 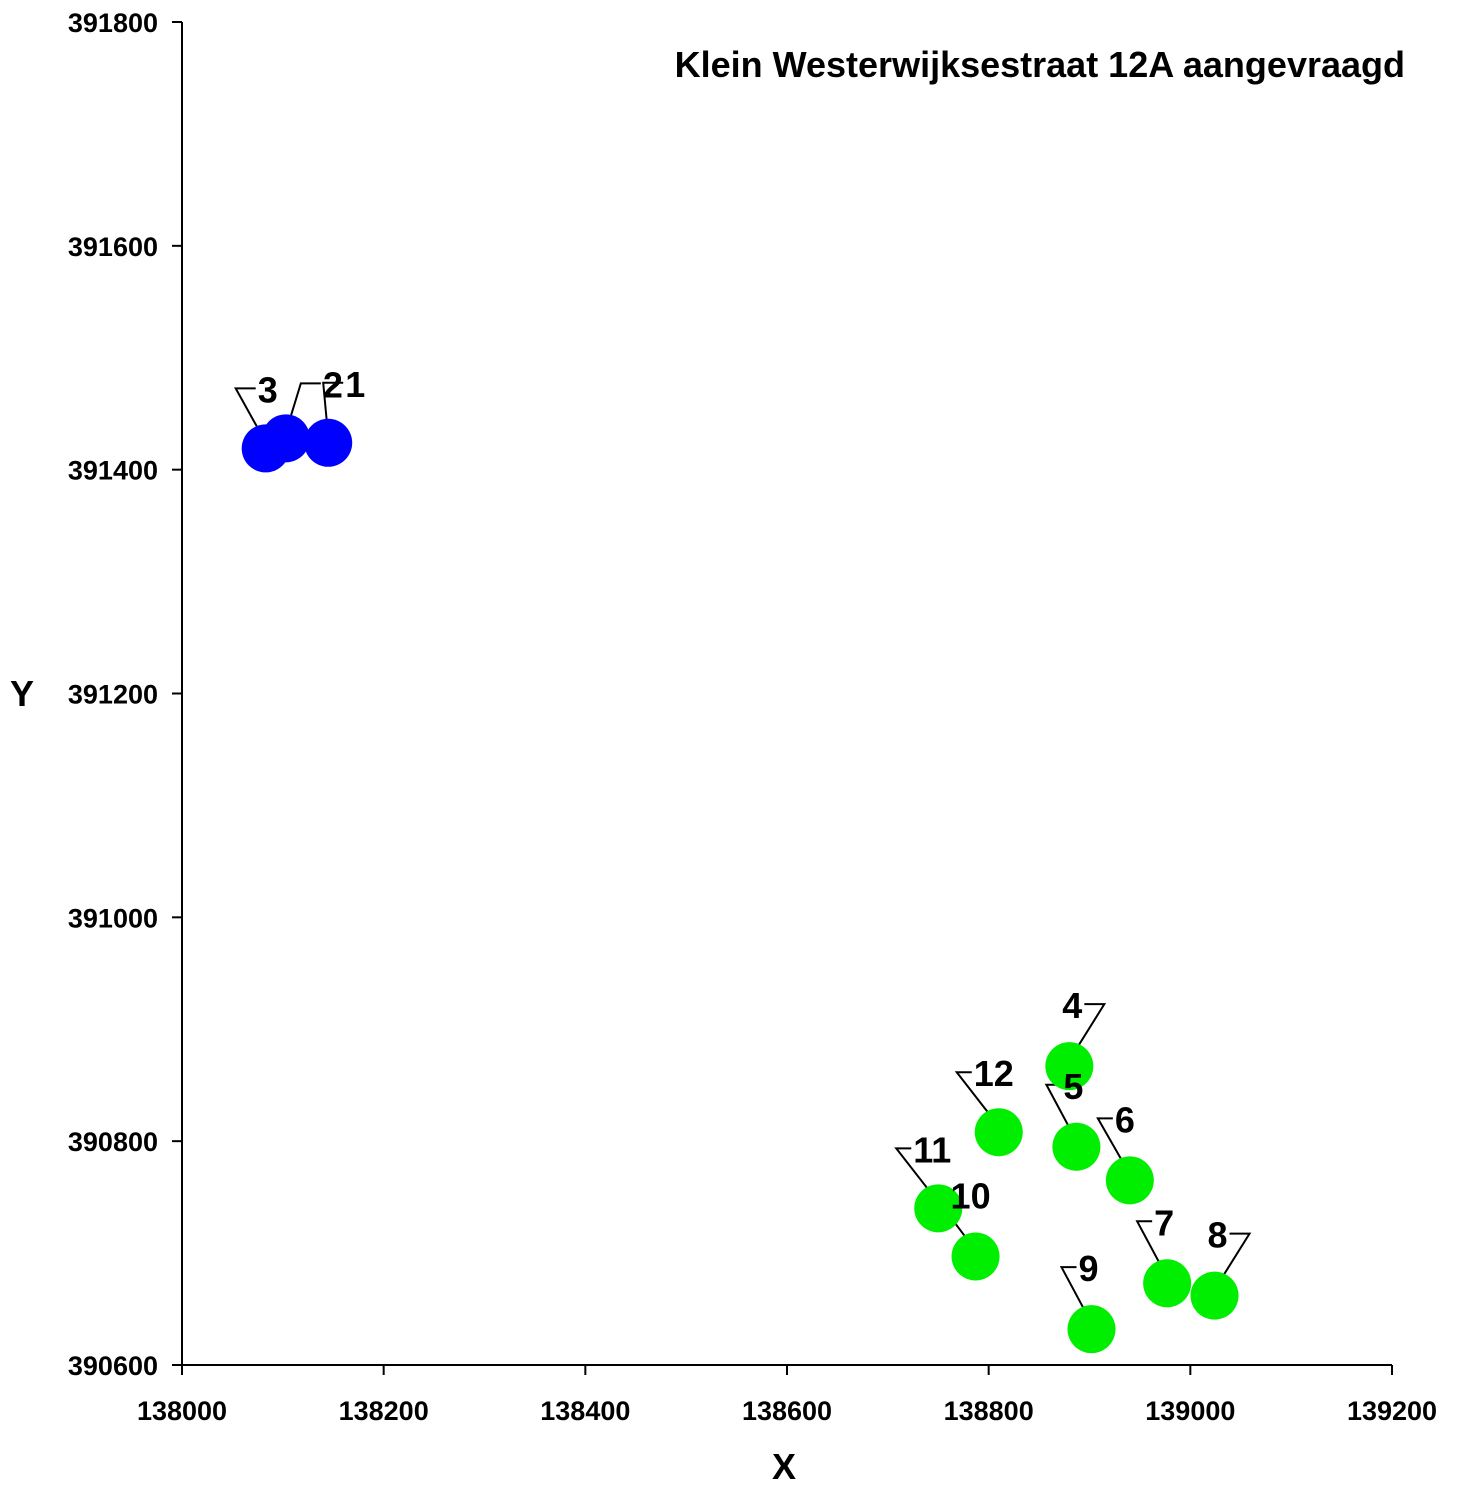 What do you see at coordinates (585, 1411) in the screenshot?
I see `x-tick-label: 138400` at bounding box center [585, 1411].